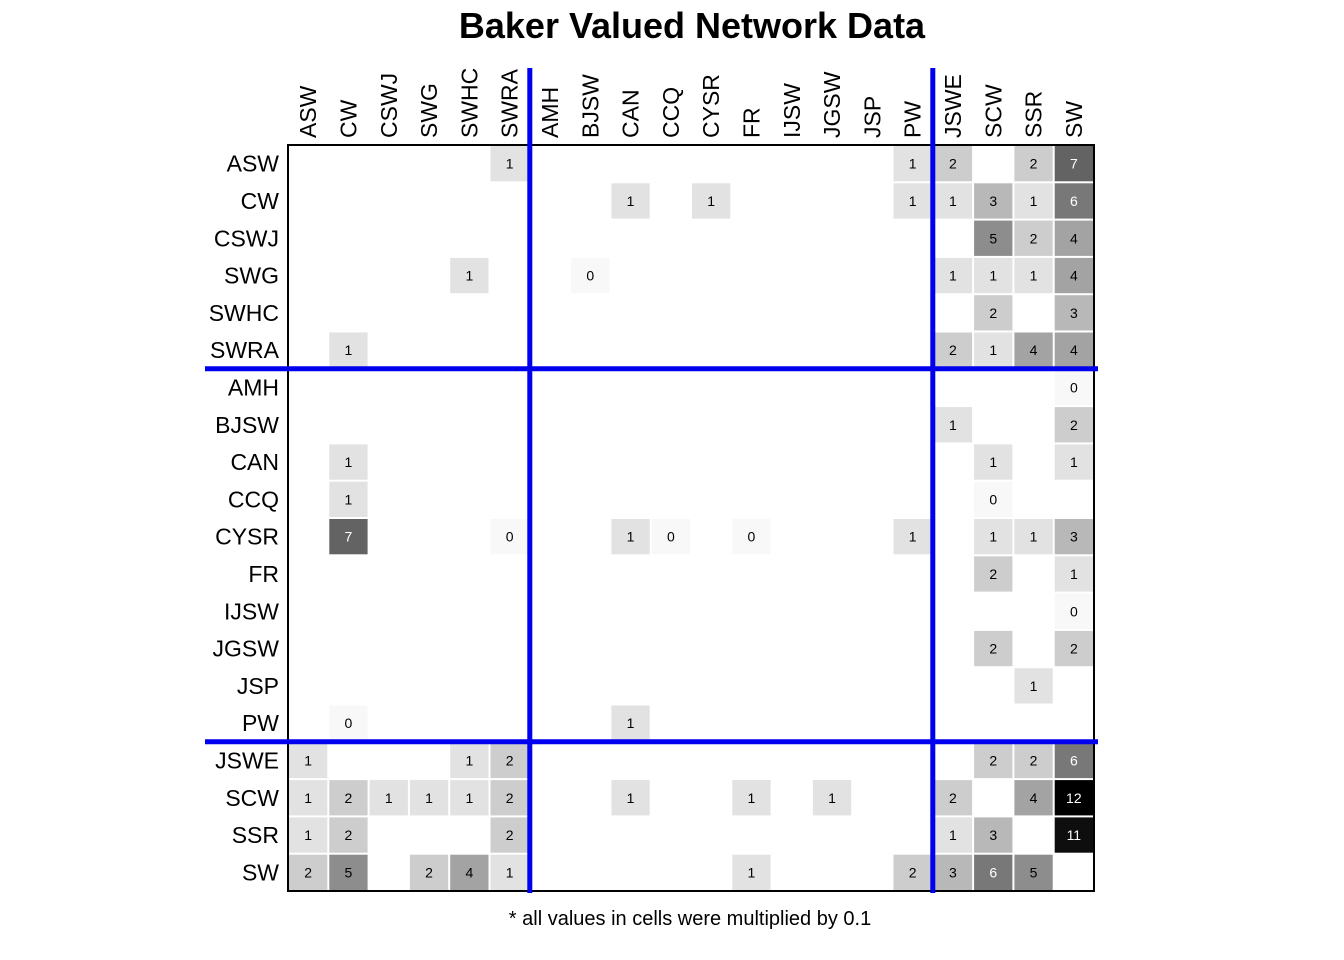  Describe the element at coordinates (263, 574) in the screenshot. I see `row-label: FR` at that location.